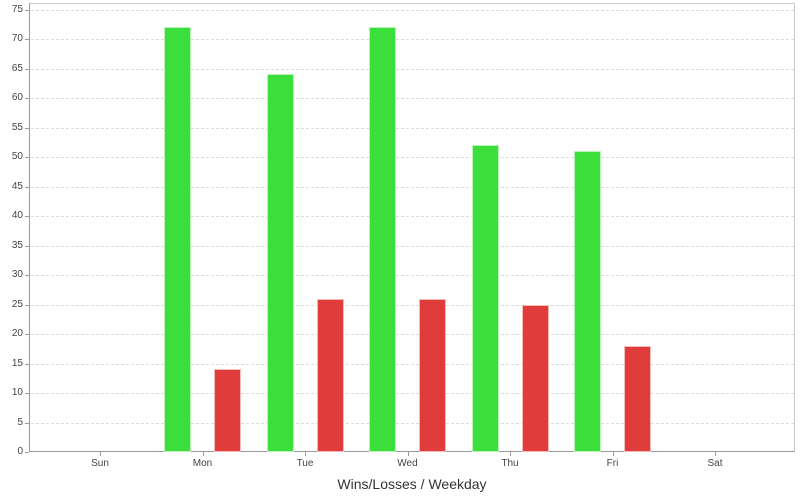 This screenshot has width=800, height=500. Describe the element at coordinates (17, 274) in the screenshot. I see `y-axis-tick-label: 30` at that location.